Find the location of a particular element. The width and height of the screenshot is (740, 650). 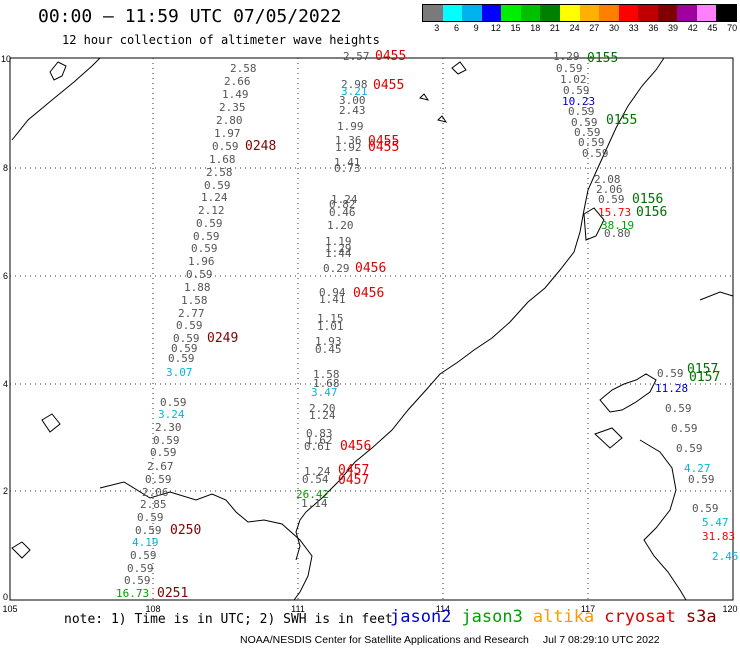

color-scale-label: 24 is located at coordinates (574, 28).